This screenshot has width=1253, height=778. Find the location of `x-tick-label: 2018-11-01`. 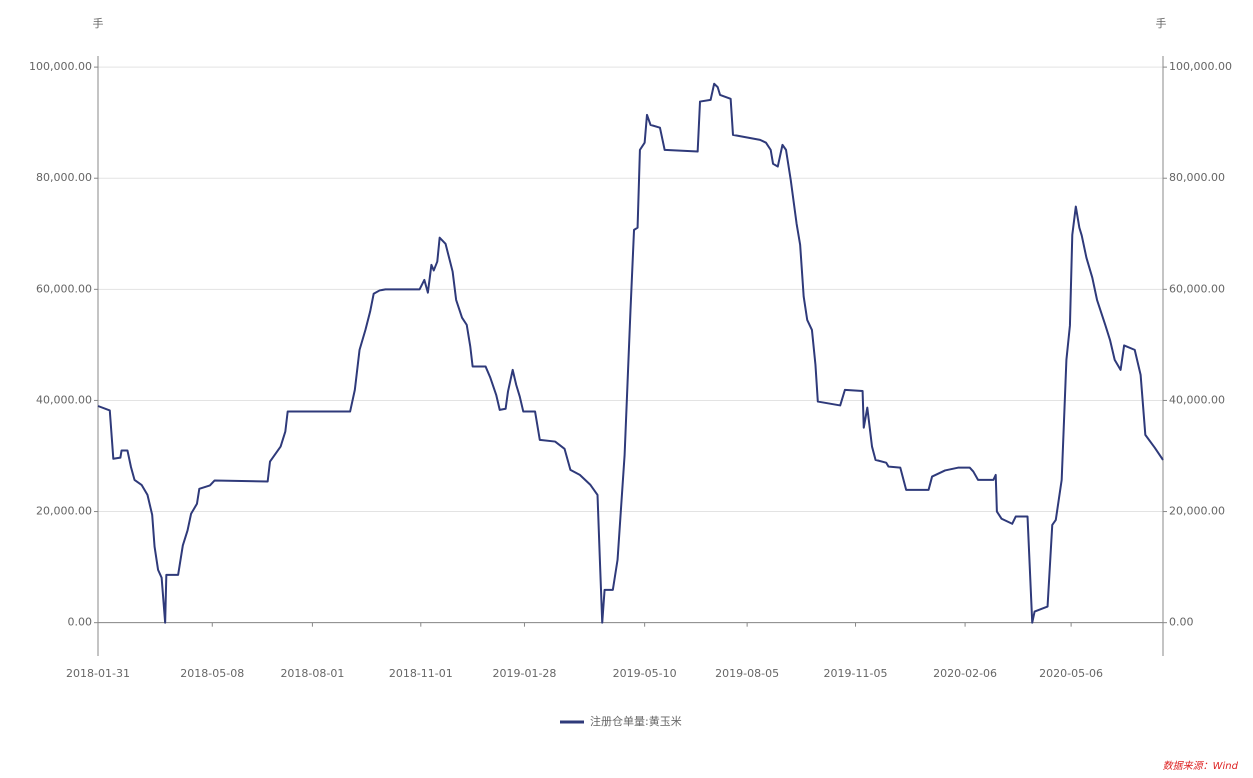

x-tick-label: 2018-11-01 is located at coordinates (421, 673).